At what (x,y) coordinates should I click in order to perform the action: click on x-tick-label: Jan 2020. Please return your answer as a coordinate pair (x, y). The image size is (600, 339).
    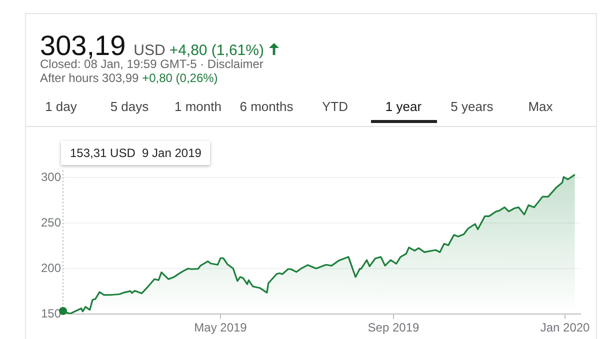
    Looking at the image, I should click on (565, 327).